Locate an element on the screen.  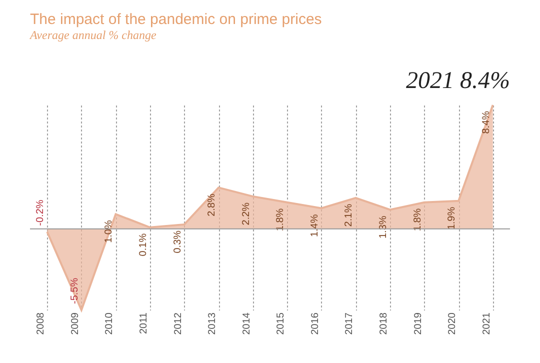
data-label: 0.3% is located at coordinates (178, 242).